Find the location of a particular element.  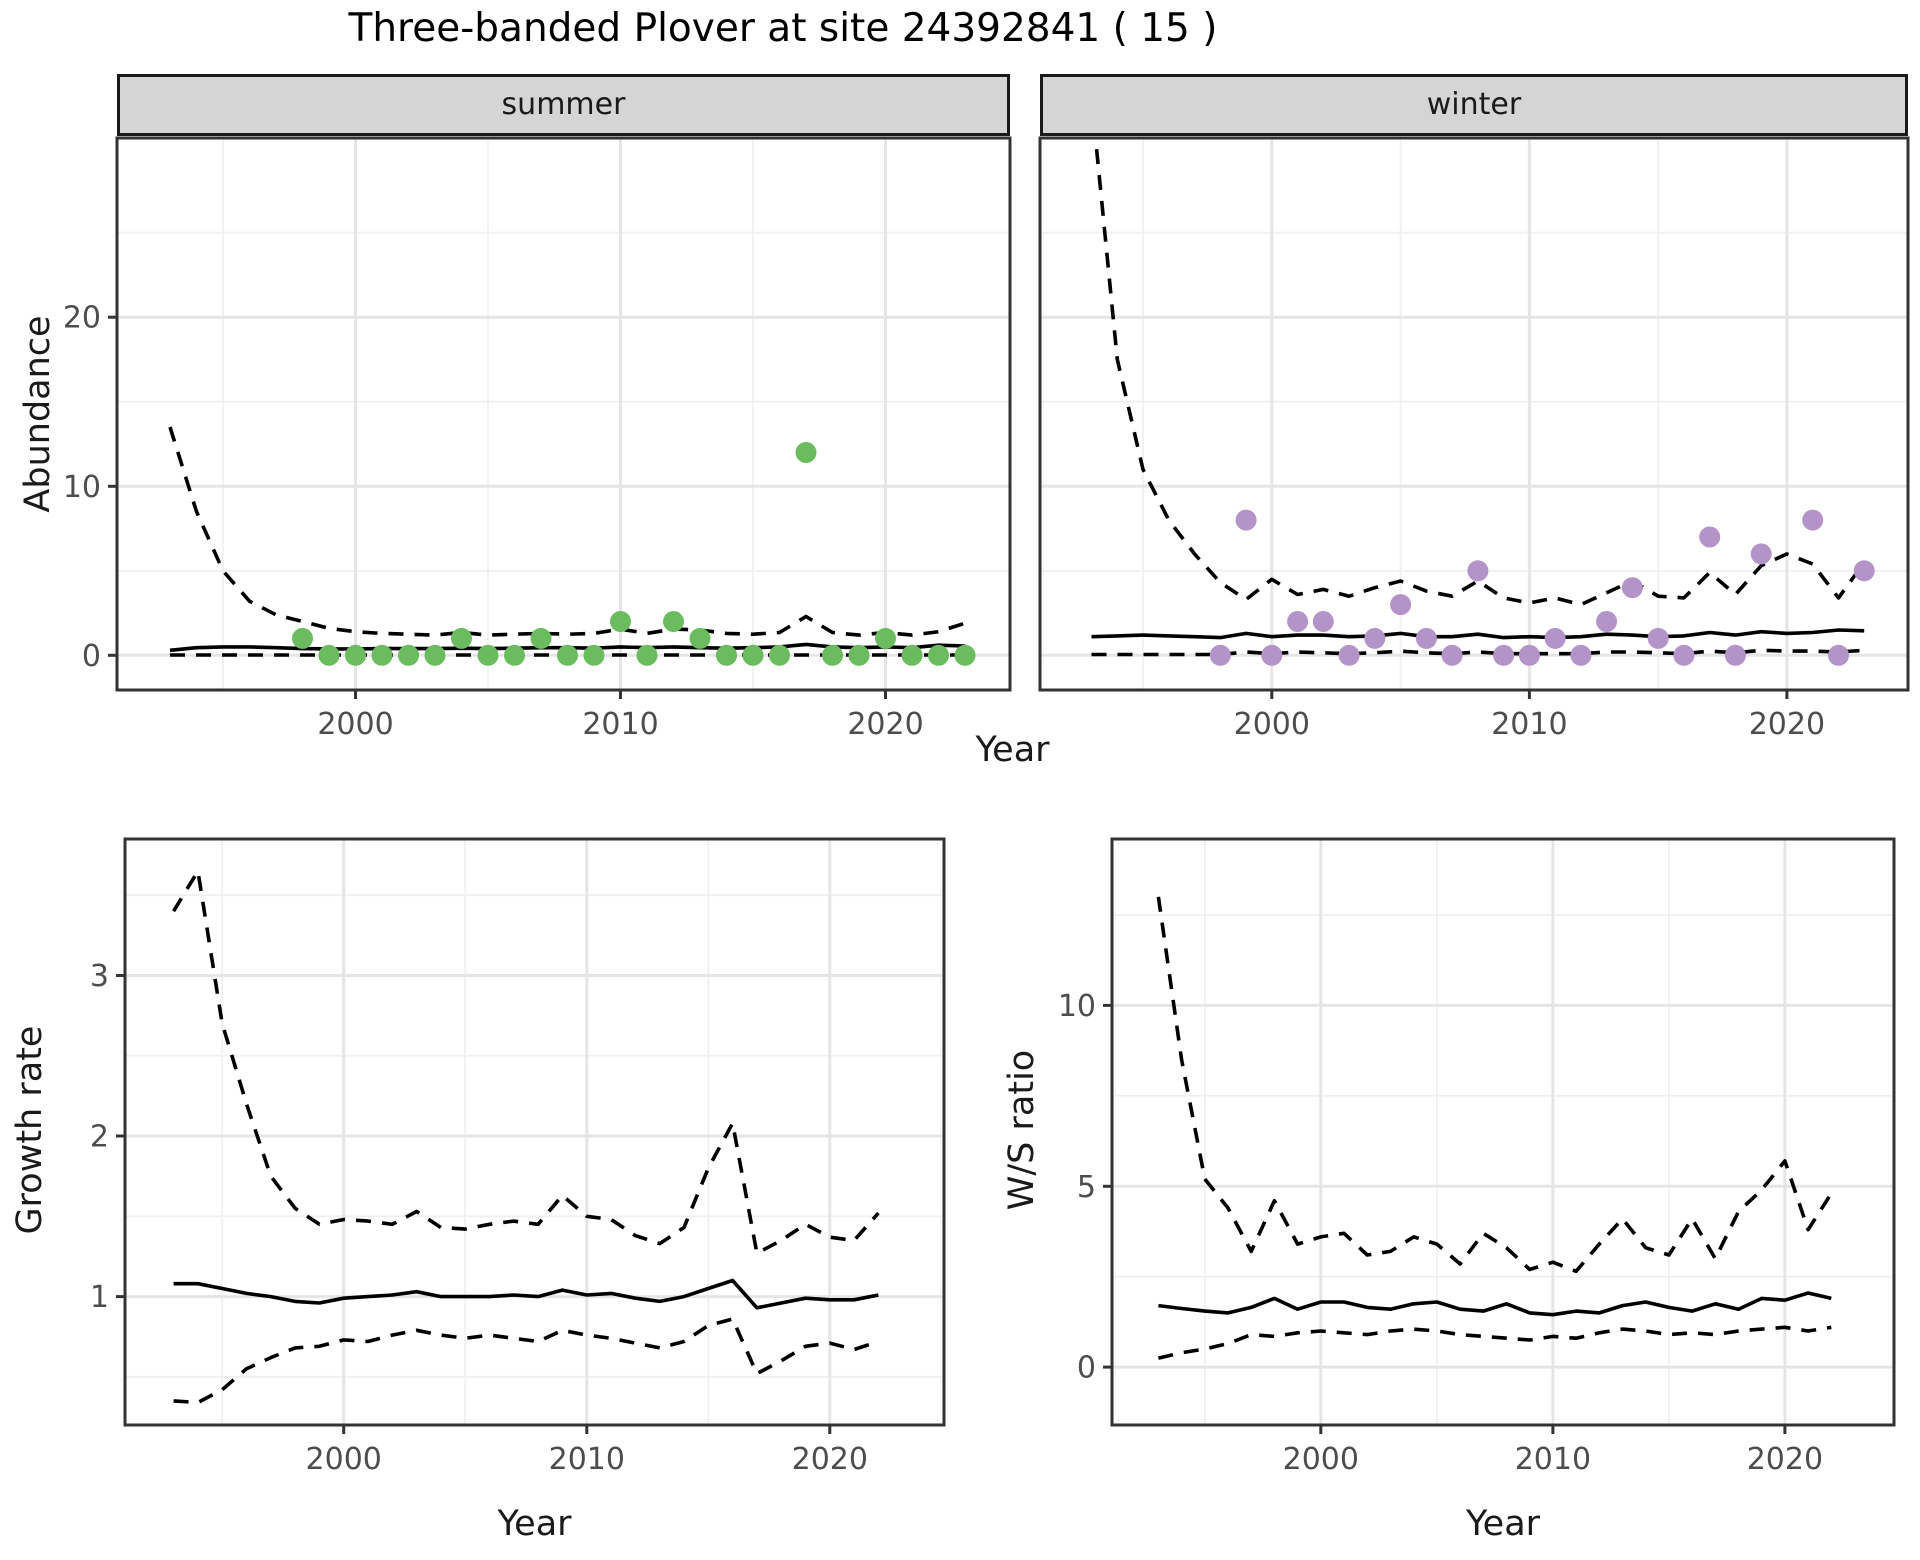

svg-text: 5 is located at coordinates (1086, 1187).